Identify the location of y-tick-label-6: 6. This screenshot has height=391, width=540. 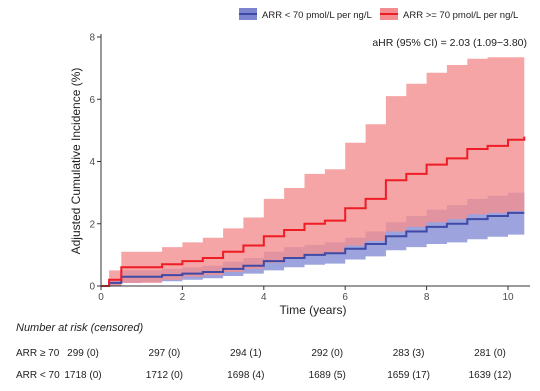
(92, 100).